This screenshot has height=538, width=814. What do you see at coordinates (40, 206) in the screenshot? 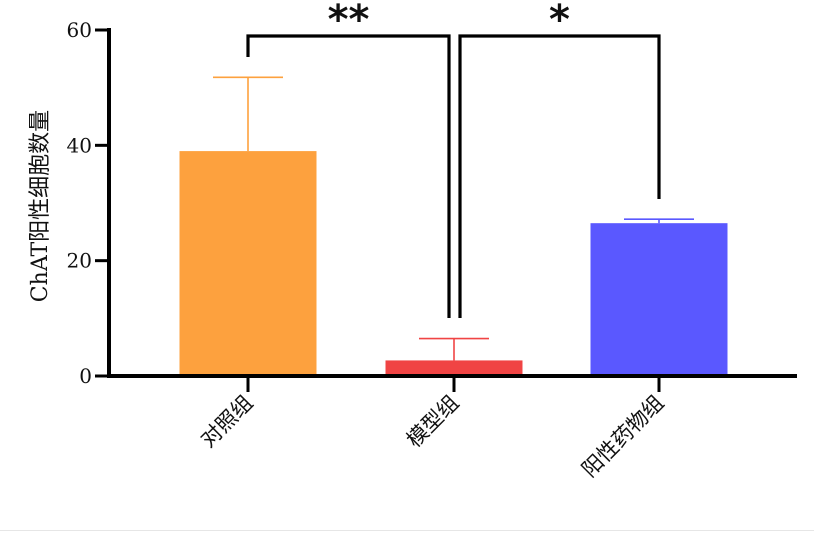
I see `y-axis-label: ChAT阳性细胞数量` at bounding box center [40, 206].